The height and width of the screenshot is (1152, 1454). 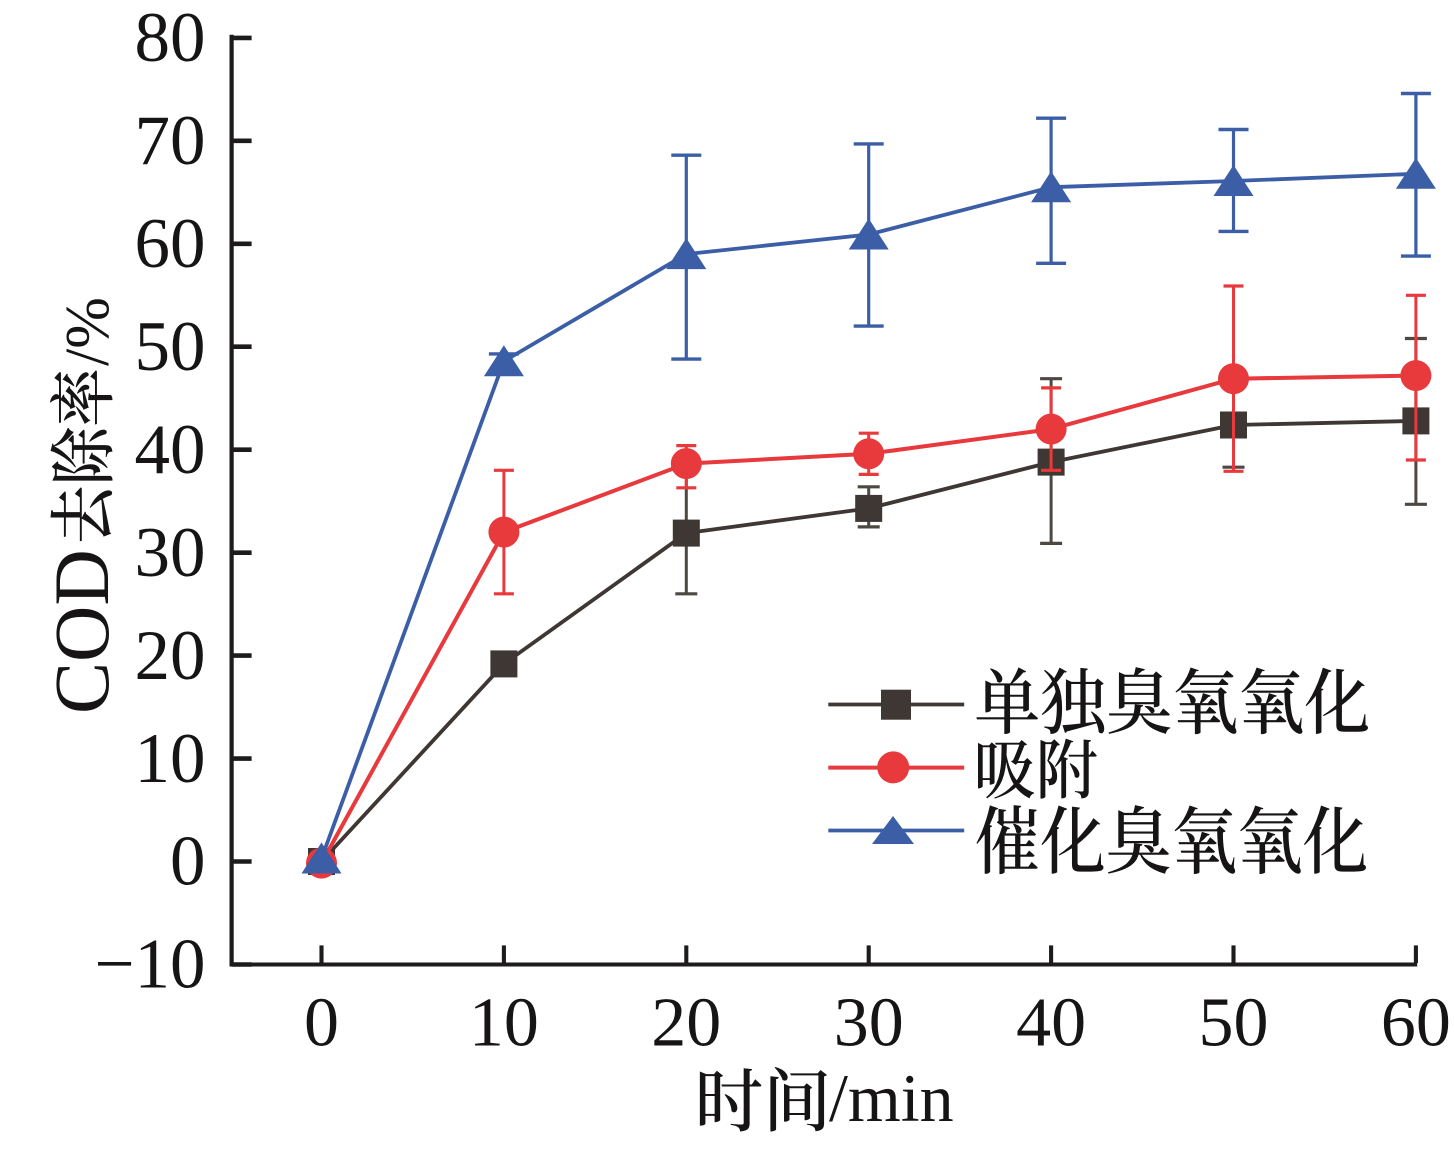 What do you see at coordinates (170, 38) in the screenshot?
I see `svg-text: 80` at bounding box center [170, 38].